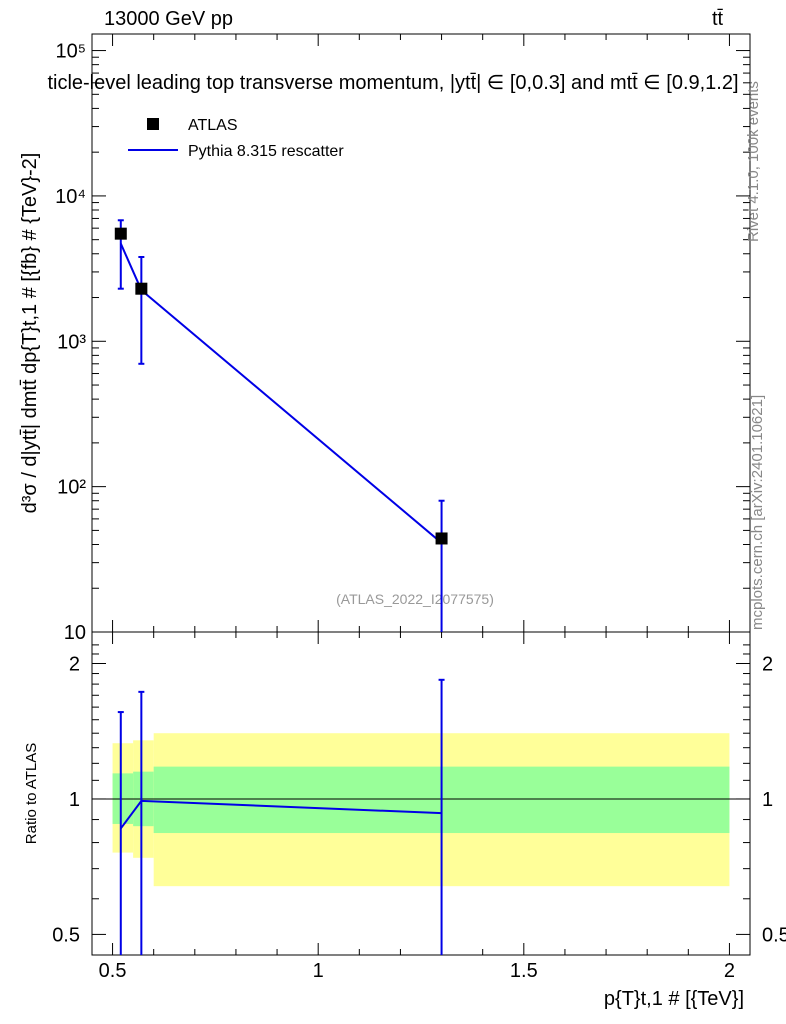 Image resolution: width=786 pixels, height=1024 pixels. Describe the element at coordinates (75, 633) in the screenshot. I see `main-y-tick-label-10: 10` at that location.